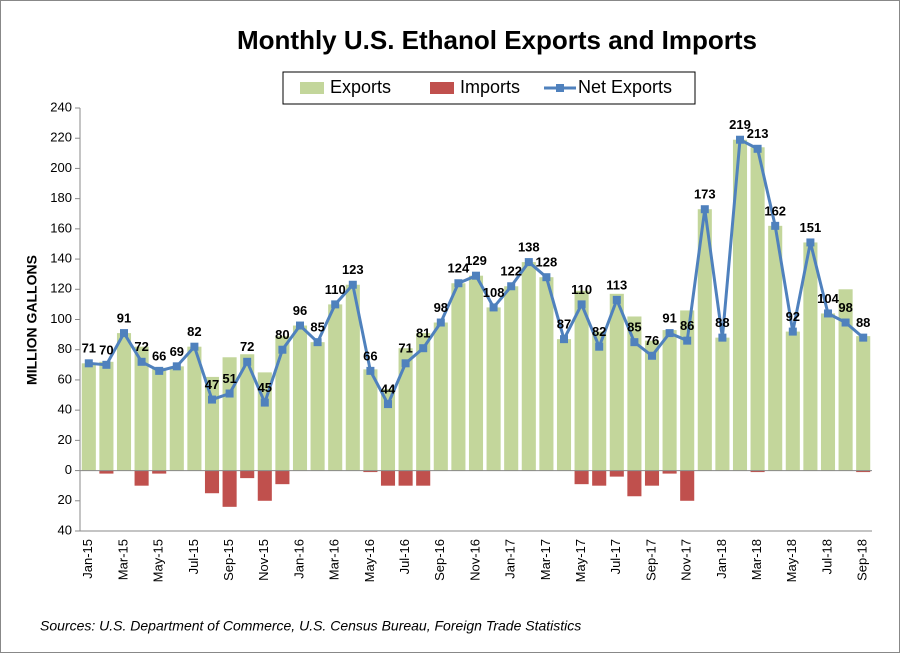  I want to click on x-tick-label: Sep-17, so click(650, 560).